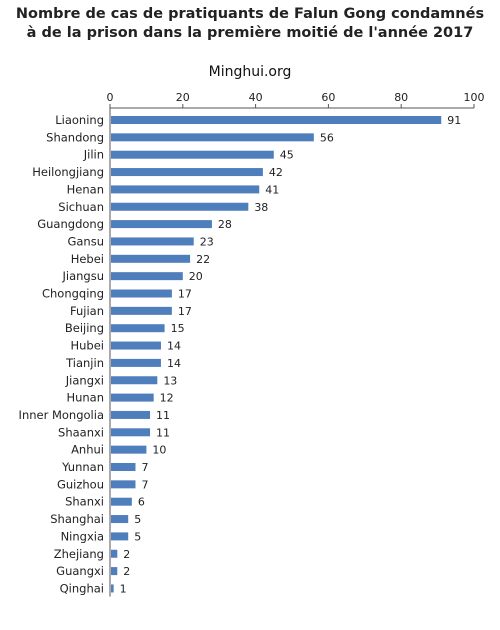  What do you see at coordinates (82, 467) in the screenshot?
I see `category-label: Yunnan` at bounding box center [82, 467].